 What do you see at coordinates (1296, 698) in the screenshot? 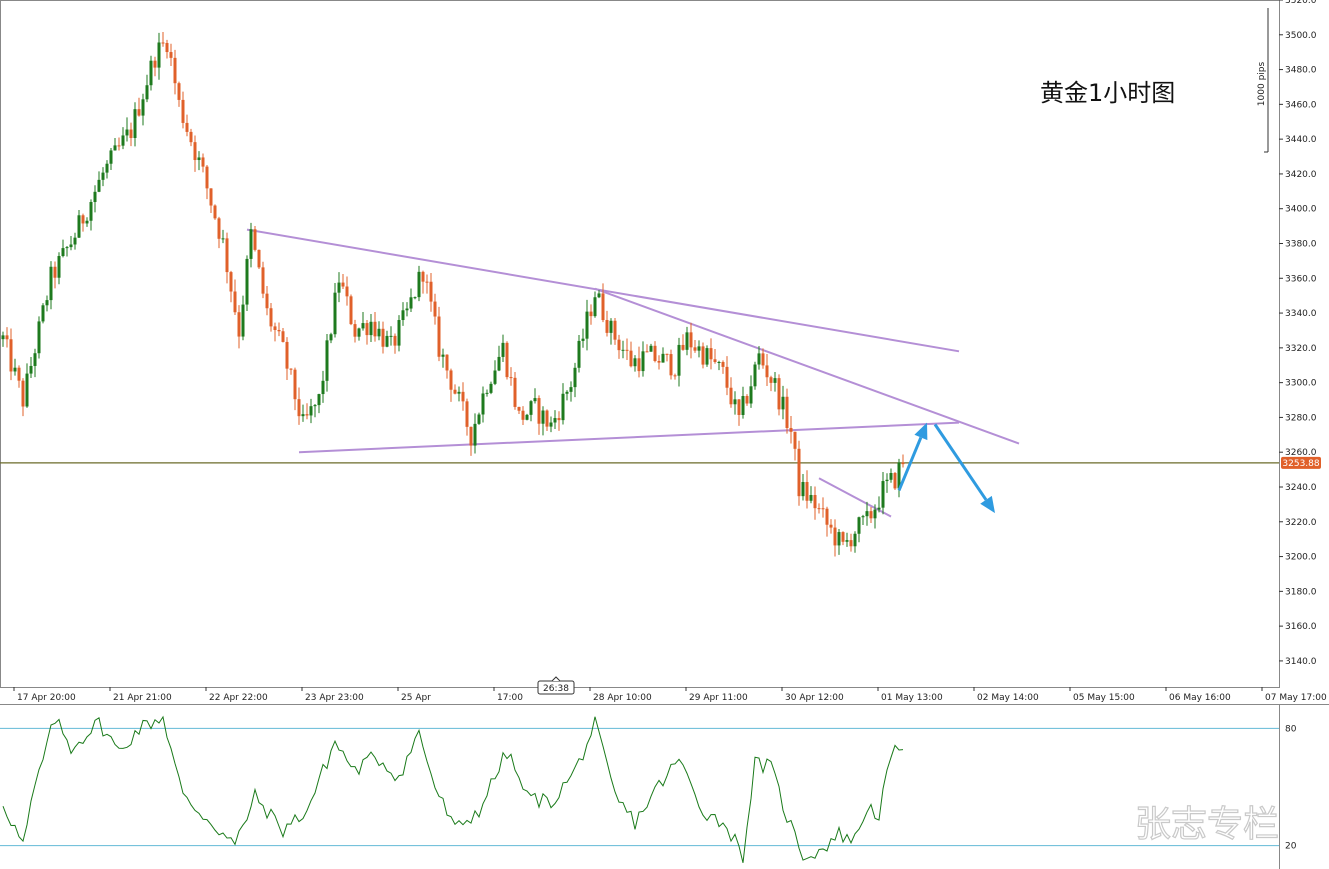
I see `time-axis-label: 07 May 17:00` at bounding box center [1296, 698].